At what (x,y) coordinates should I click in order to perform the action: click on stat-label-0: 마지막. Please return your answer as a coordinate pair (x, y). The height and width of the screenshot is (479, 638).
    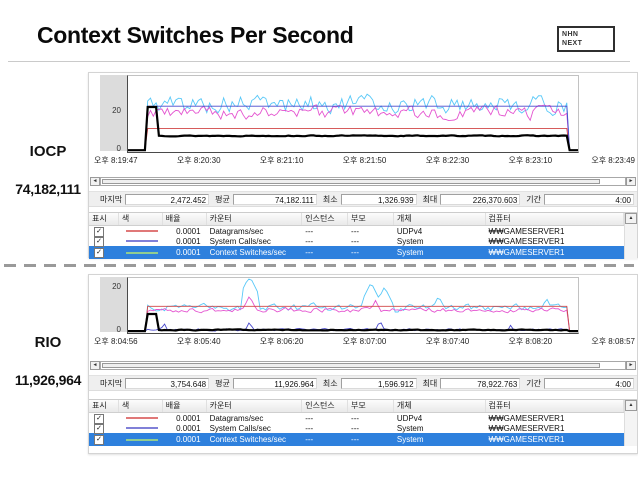
    Looking at the image, I should click on (111, 199).